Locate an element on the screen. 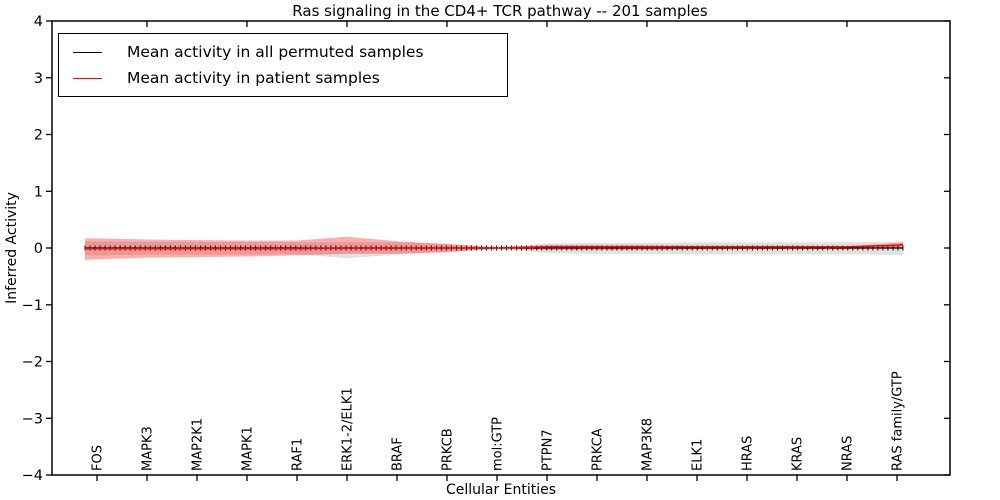 This screenshot has width=1000, height=500. y-tick-label: 0 is located at coordinates (38, 249).